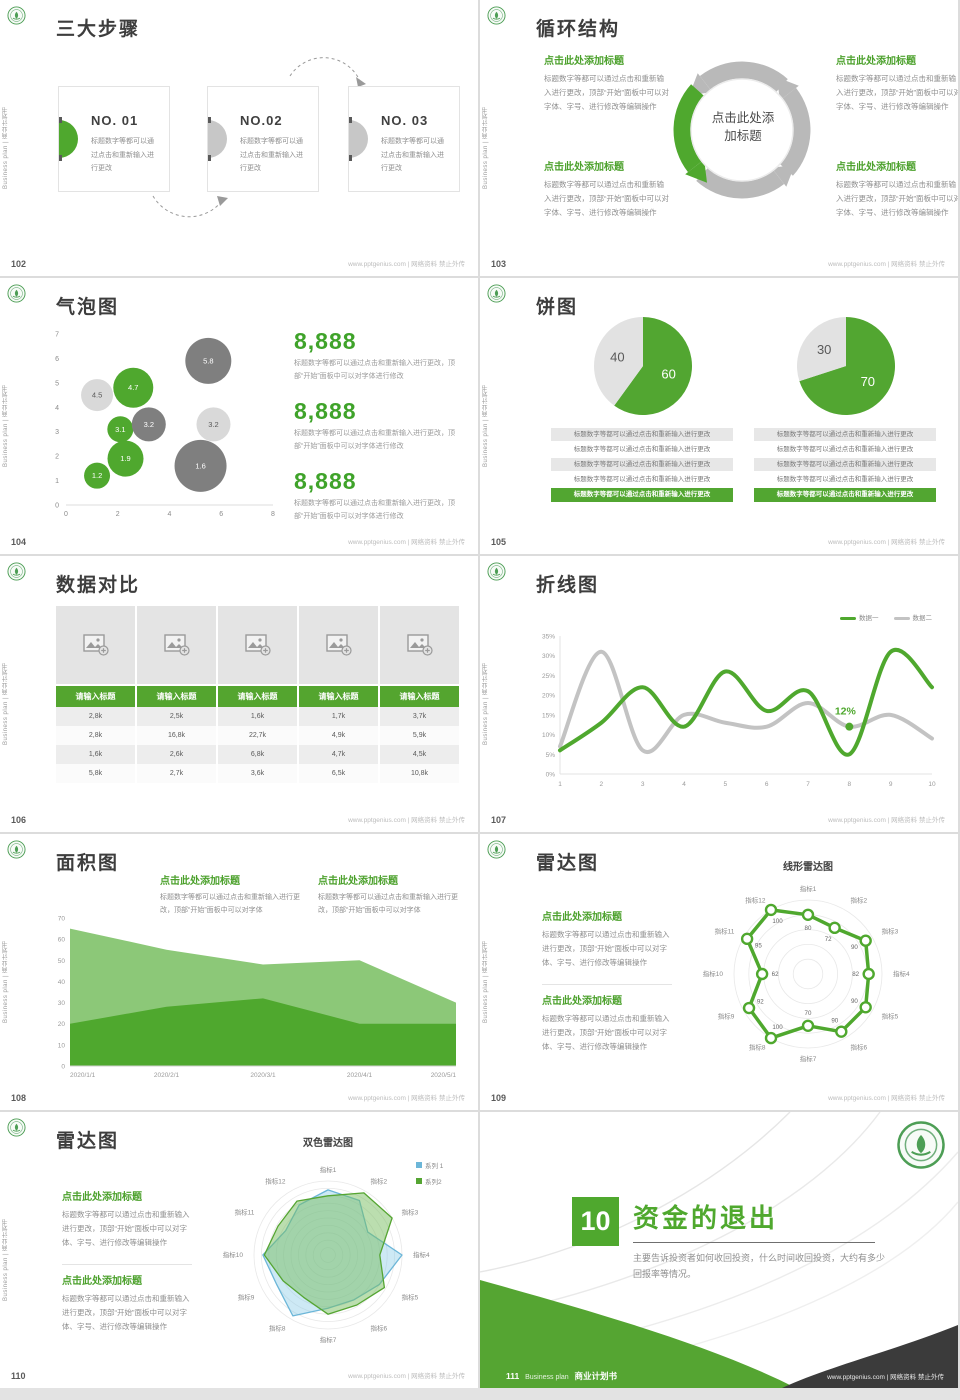 This screenshot has width=960, height=1400. What do you see at coordinates (60, 158) in the screenshot?
I see `pin-icon` at bounding box center [60, 158].